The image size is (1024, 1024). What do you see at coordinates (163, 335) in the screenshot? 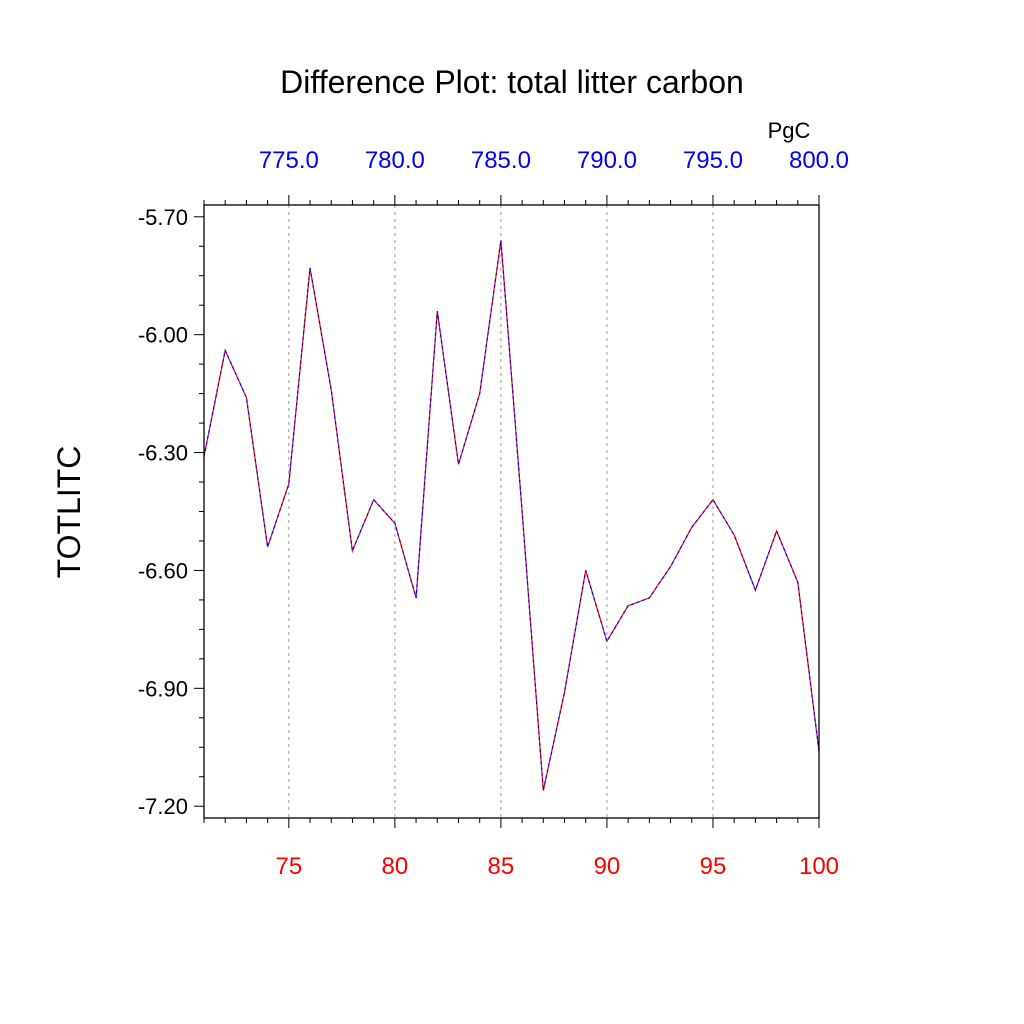
I see `y-tick-label: -6.00` at bounding box center [163, 335].